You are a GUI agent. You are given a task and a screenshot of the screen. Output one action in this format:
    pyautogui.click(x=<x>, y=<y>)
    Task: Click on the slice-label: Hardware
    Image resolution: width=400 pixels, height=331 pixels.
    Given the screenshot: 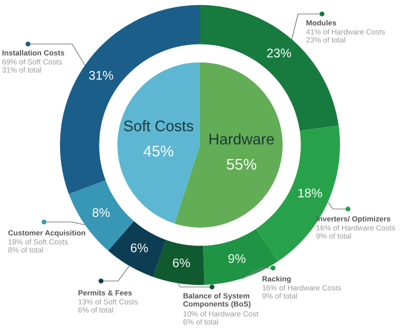 What is the action you would take?
    pyautogui.click(x=242, y=138)
    